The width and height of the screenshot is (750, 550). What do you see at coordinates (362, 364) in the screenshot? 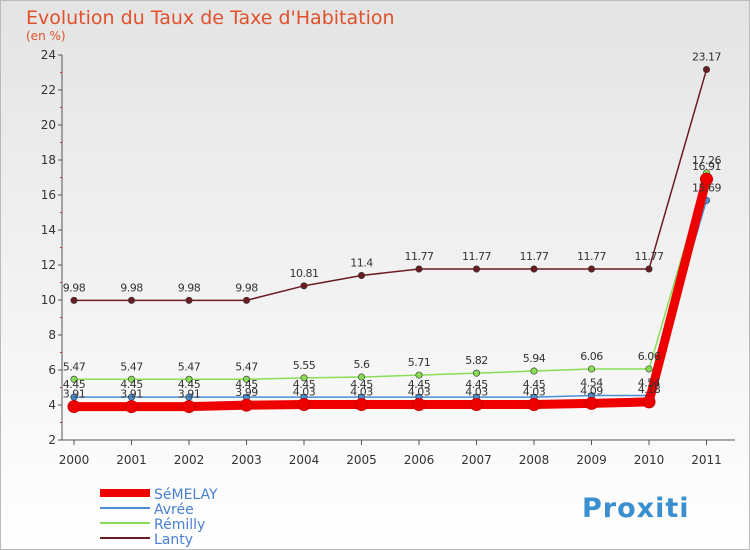
I see `data-label: 5.6` at bounding box center [362, 364].